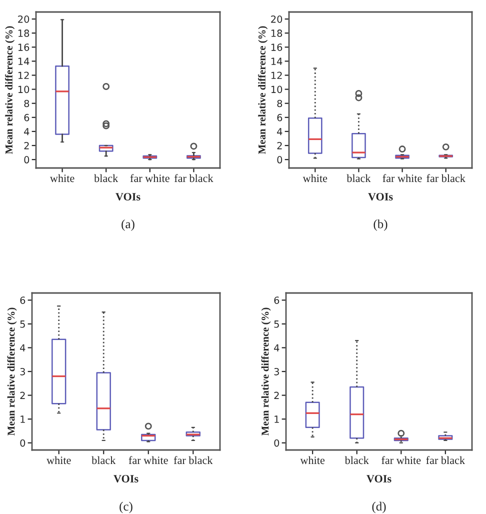 This screenshot has height=514, width=486. I want to click on text: (a), so click(128, 225).